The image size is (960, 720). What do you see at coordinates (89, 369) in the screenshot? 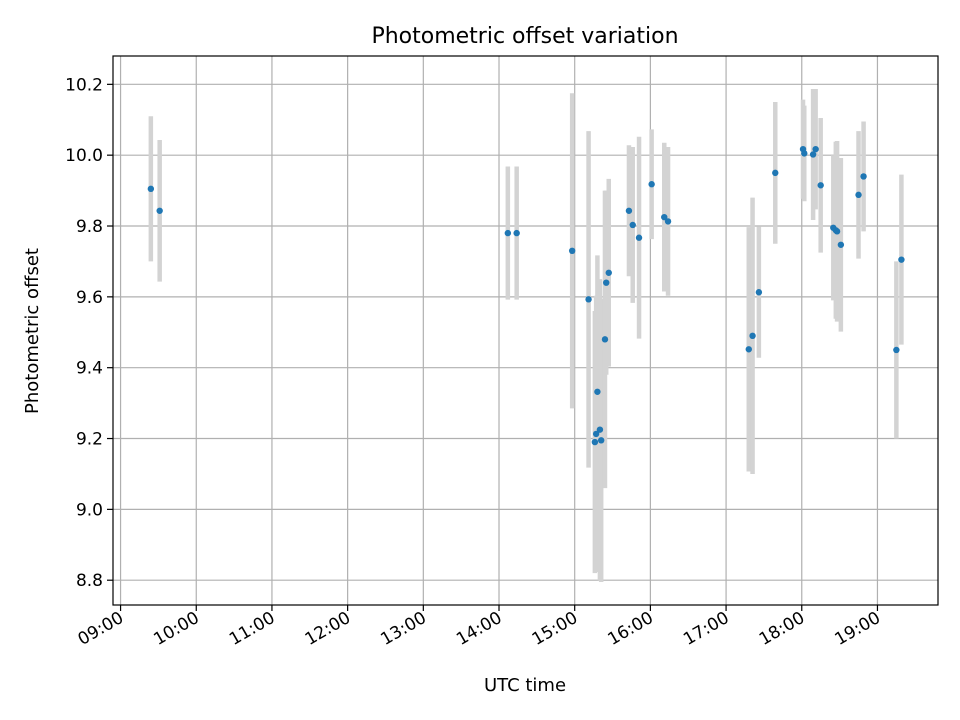
I see `y-tick-label: 9.4` at bounding box center [89, 369].